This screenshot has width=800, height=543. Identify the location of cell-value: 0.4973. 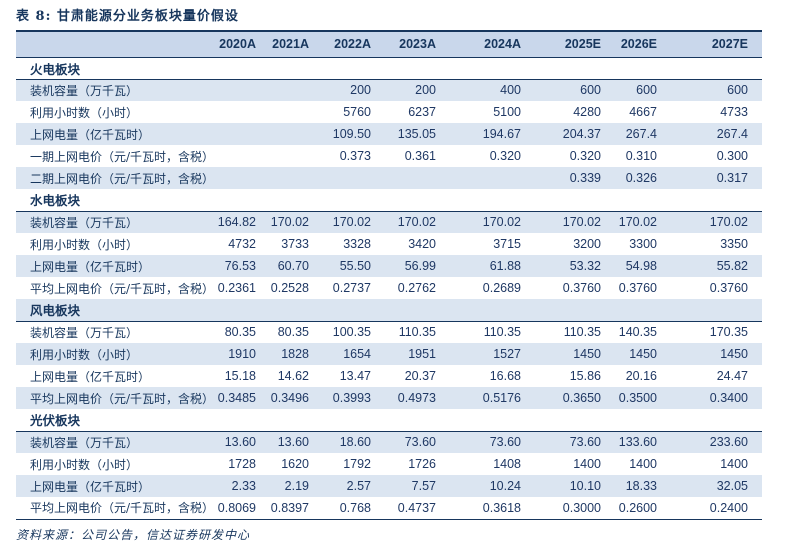
(416, 398).